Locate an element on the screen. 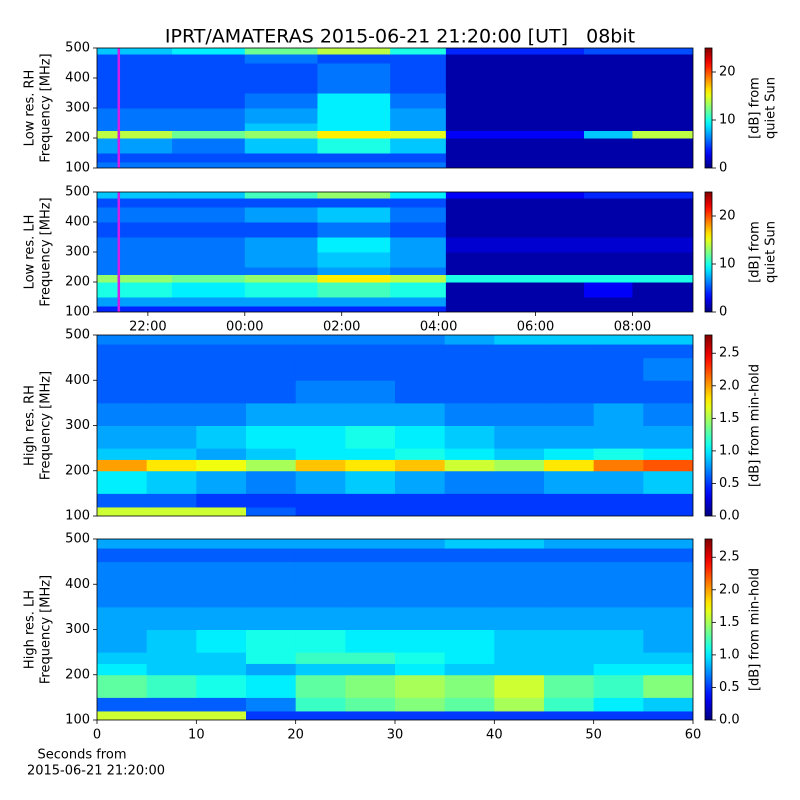  colorbar-tick-label: 0.0 is located at coordinates (729, 516).